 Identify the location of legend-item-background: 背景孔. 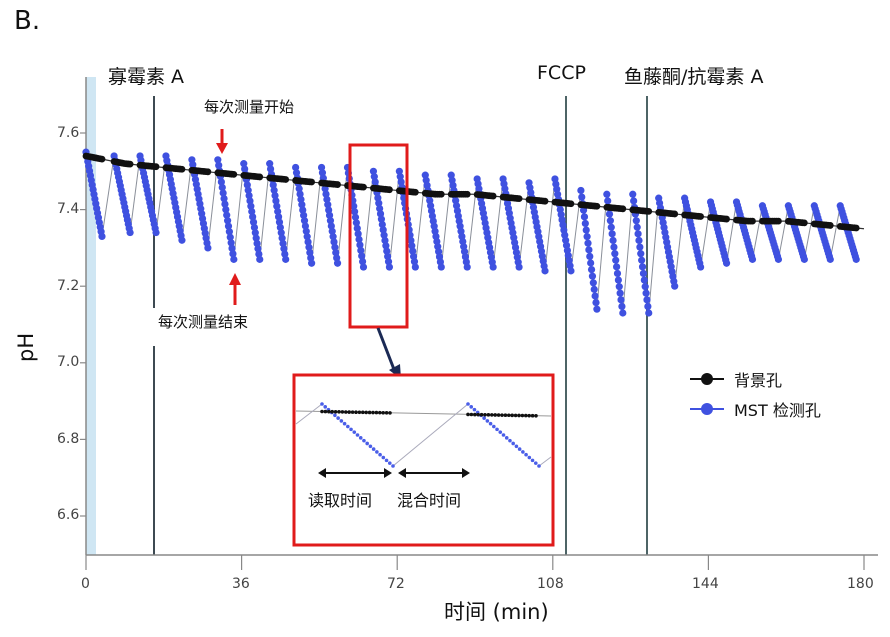
(755, 379).